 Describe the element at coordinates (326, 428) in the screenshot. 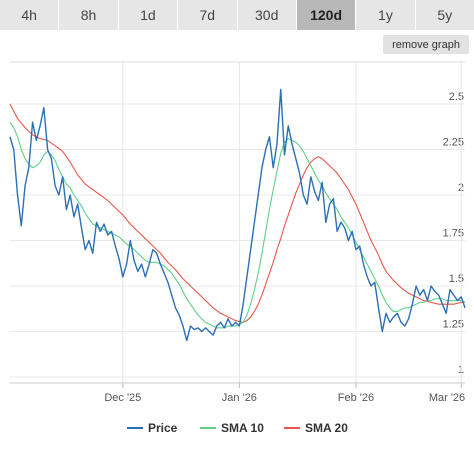

I see `legend-label: SMA 20` at that location.